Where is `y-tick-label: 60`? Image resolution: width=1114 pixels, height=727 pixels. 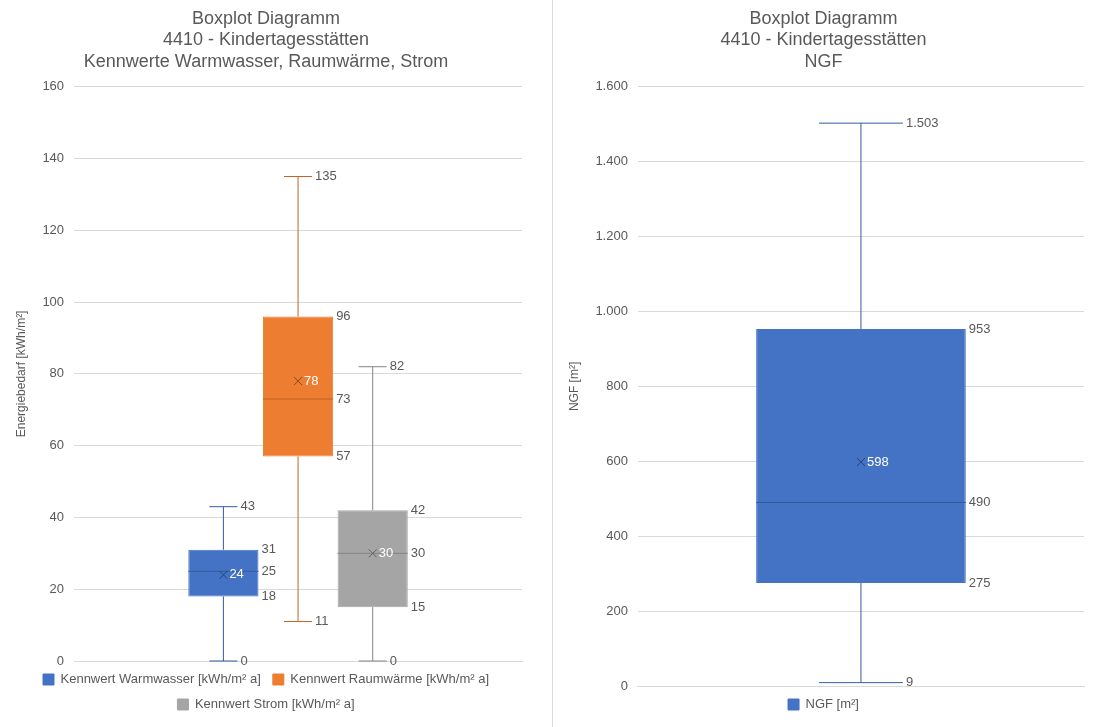 y-tick-label: 60 is located at coordinates (57, 445).